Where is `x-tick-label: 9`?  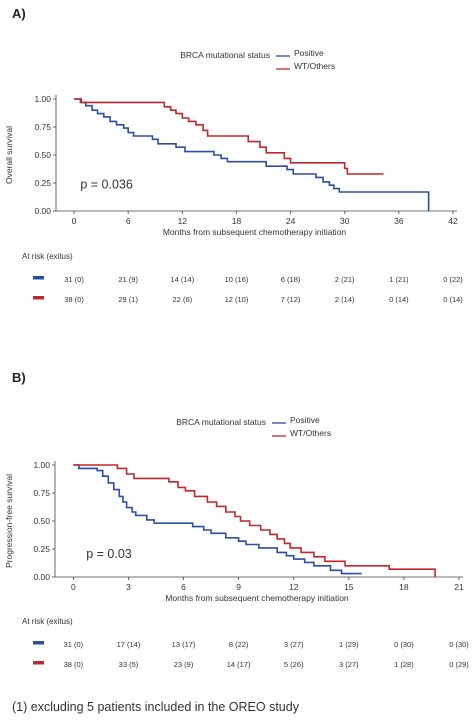
x-tick-label: 9 is located at coordinates (238, 587).